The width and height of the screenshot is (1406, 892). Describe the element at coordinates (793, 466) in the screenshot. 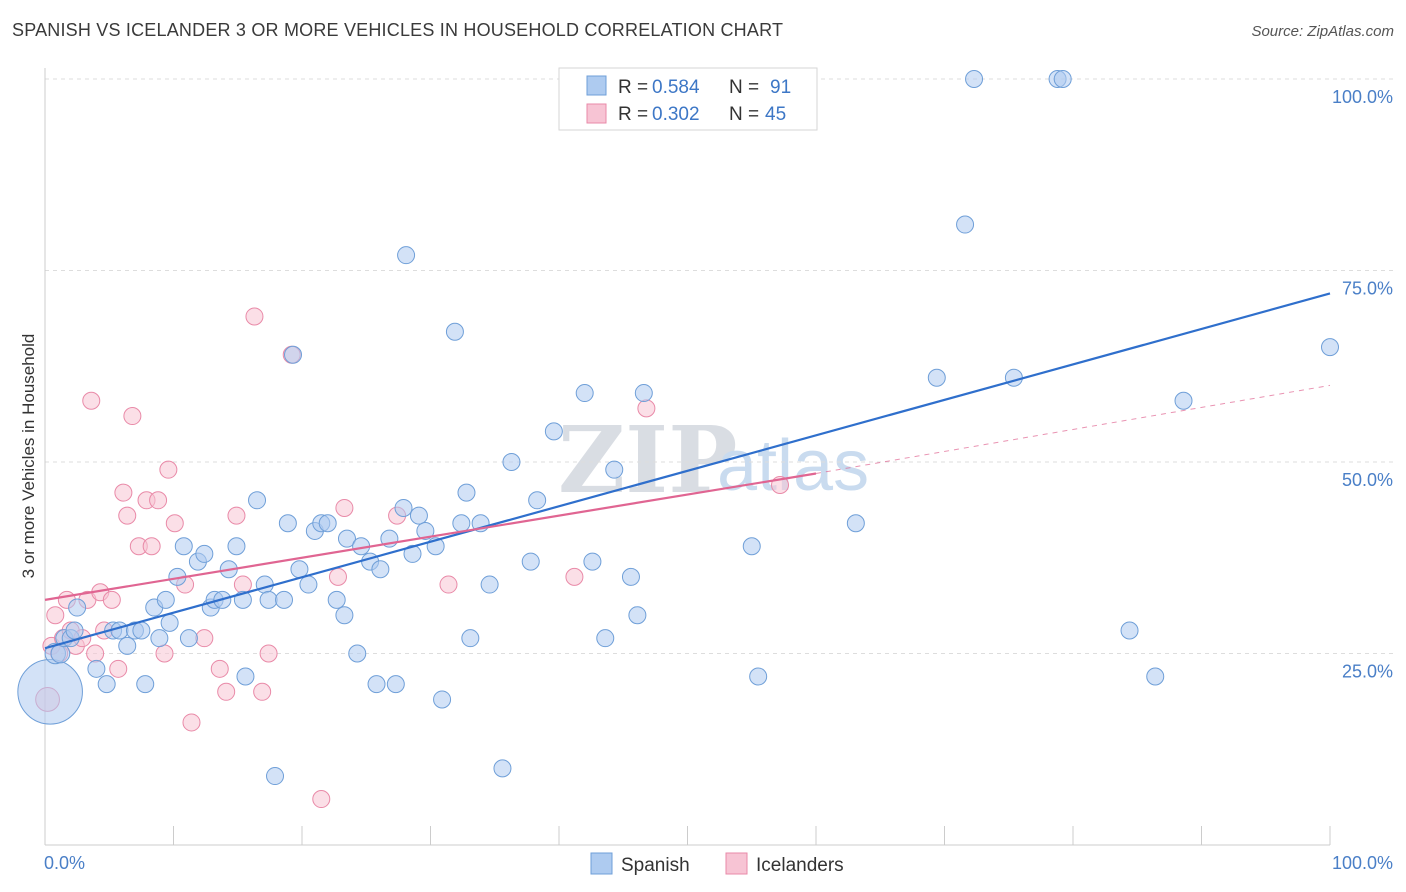

I see `watermark-atlas: atlas` at that location.